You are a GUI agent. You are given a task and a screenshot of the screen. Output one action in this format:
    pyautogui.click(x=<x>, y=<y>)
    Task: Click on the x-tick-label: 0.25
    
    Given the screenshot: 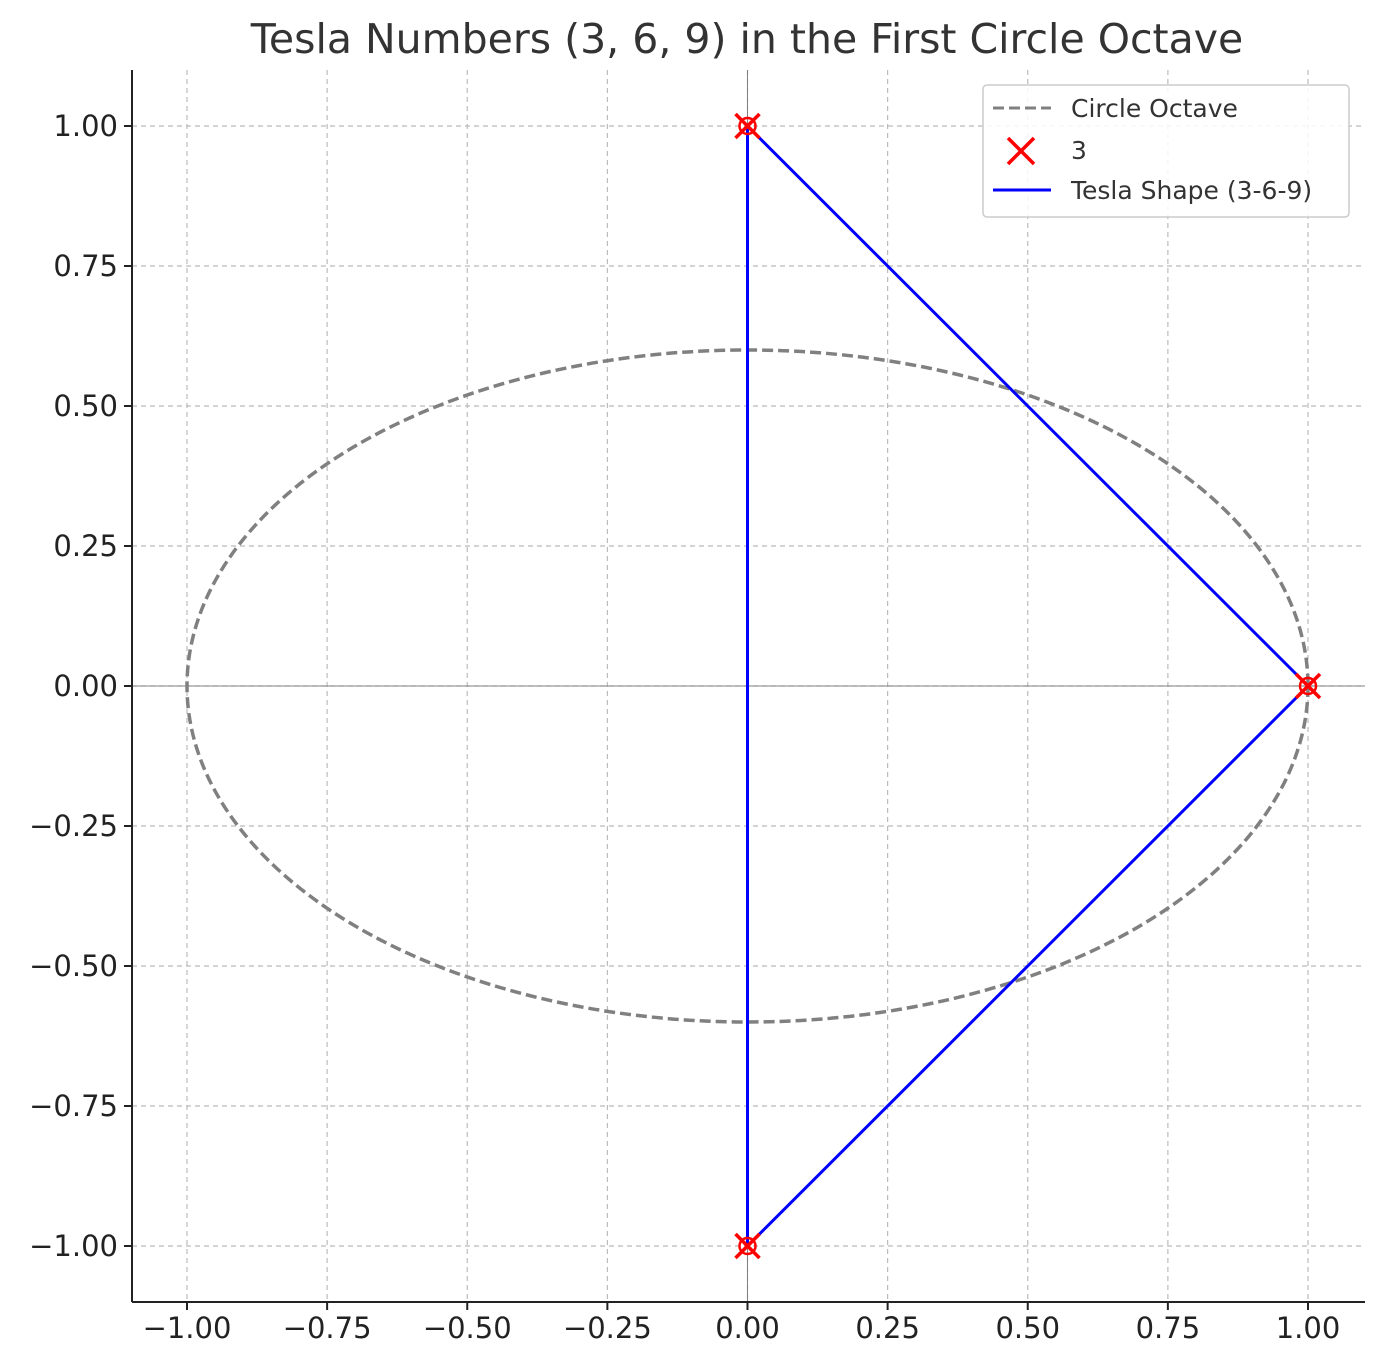 What is the action you would take?
    pyautogui.click(x=887, y=1328)
    